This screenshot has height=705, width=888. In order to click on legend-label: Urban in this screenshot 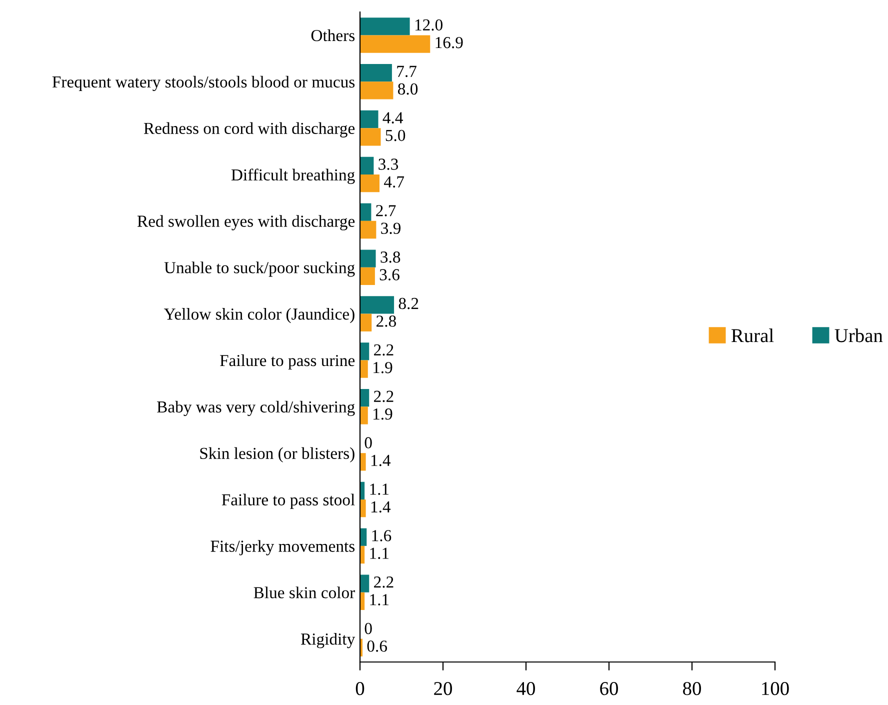, I will do `click(858, 335)`.